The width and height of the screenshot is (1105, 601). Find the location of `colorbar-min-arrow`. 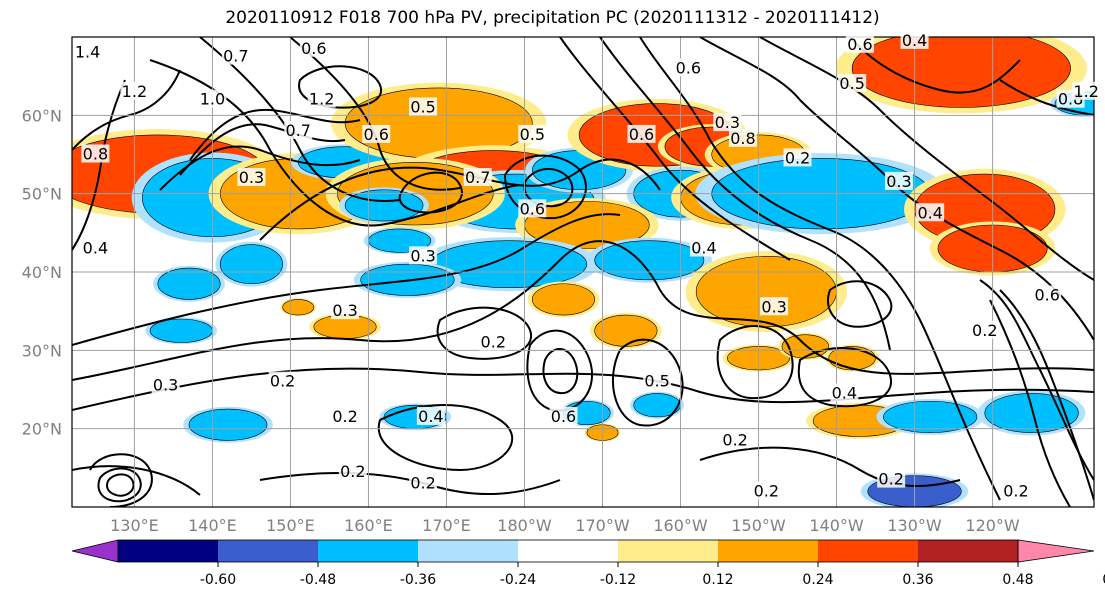

colorbar-min-arrow is located at coordinates (95, 551).